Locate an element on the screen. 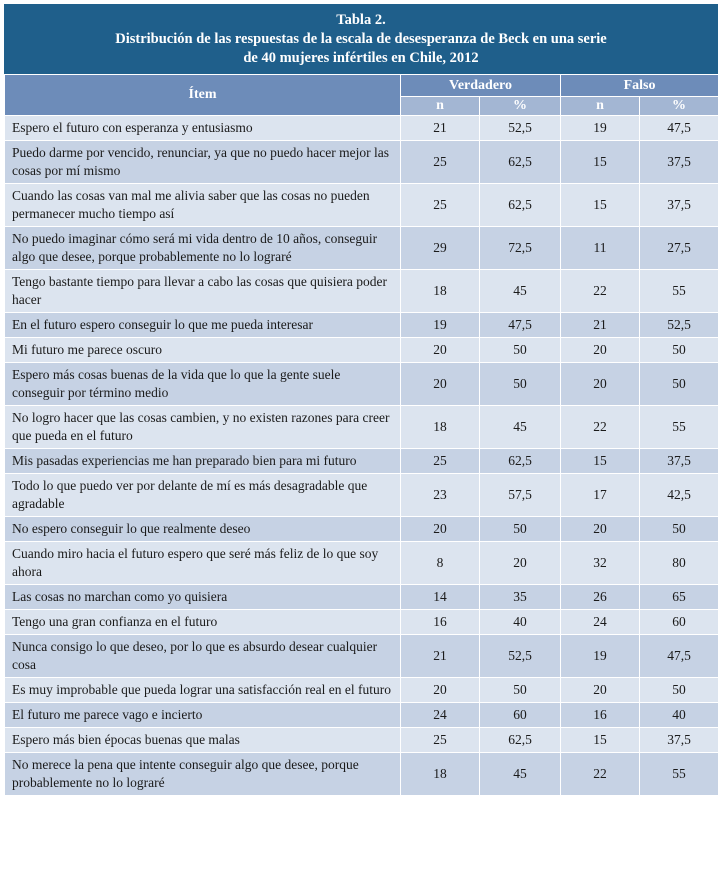 The height and width of the screenshot is (873, 723). header-verdadero-n: n is located at coordinates (440, 106).